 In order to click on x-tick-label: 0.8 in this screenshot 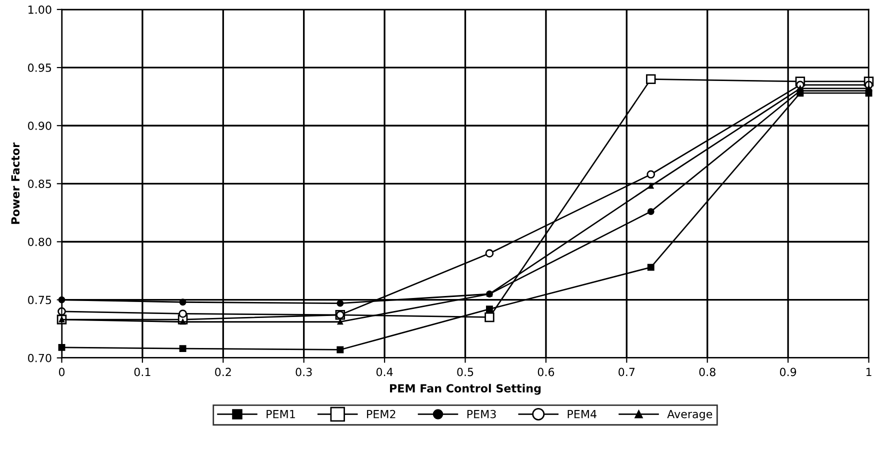, I will do `click(707, 372)`.